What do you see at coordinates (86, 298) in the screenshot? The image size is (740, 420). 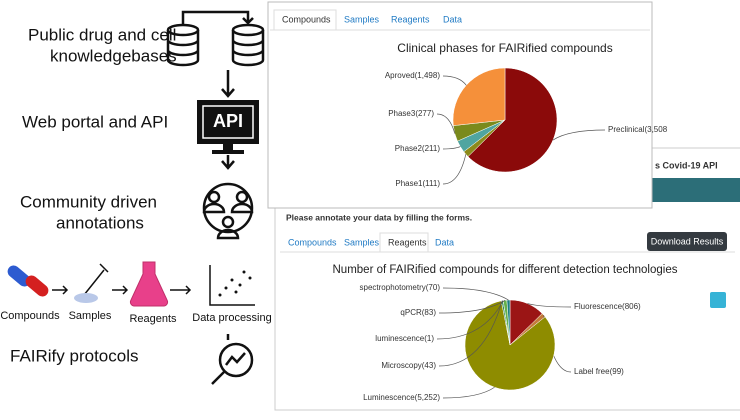 I see `sample-plate` at bounding box center [86, 298].